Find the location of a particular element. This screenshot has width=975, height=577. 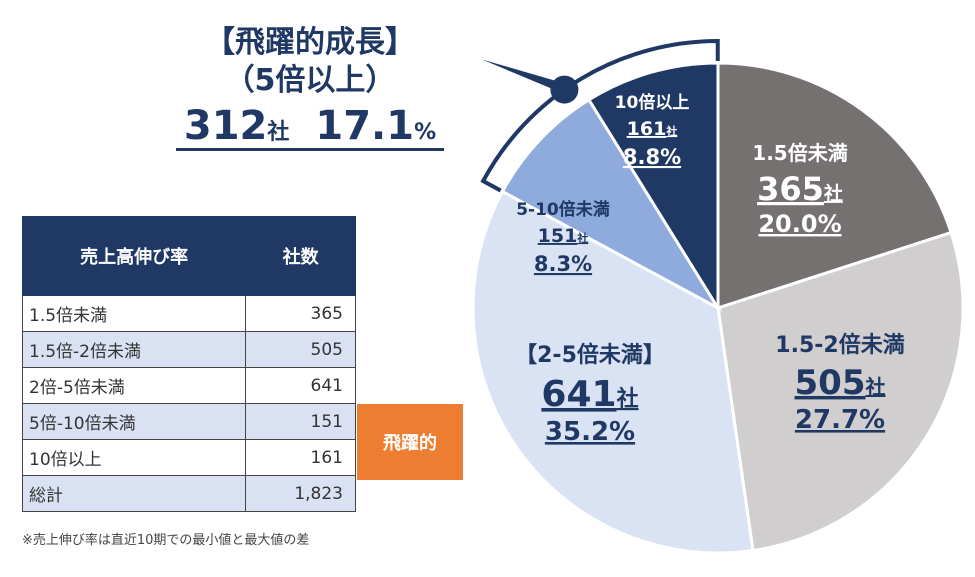

callout-underline is located at coordinates (310, 149).